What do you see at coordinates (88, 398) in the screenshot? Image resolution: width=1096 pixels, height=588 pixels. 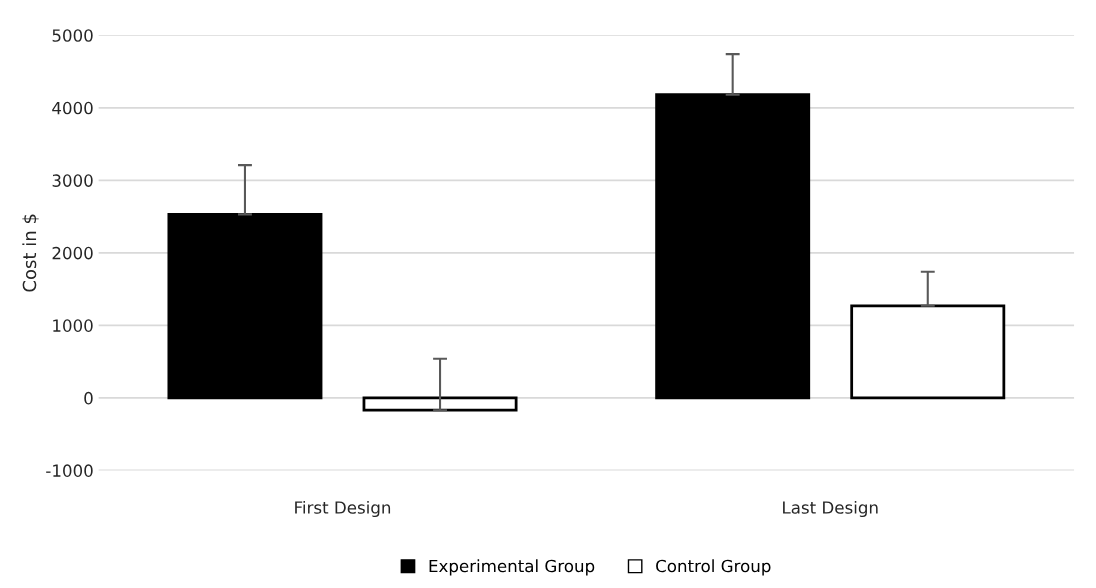 I see `y-tick-label: 0` at bounding box center [88, 398].